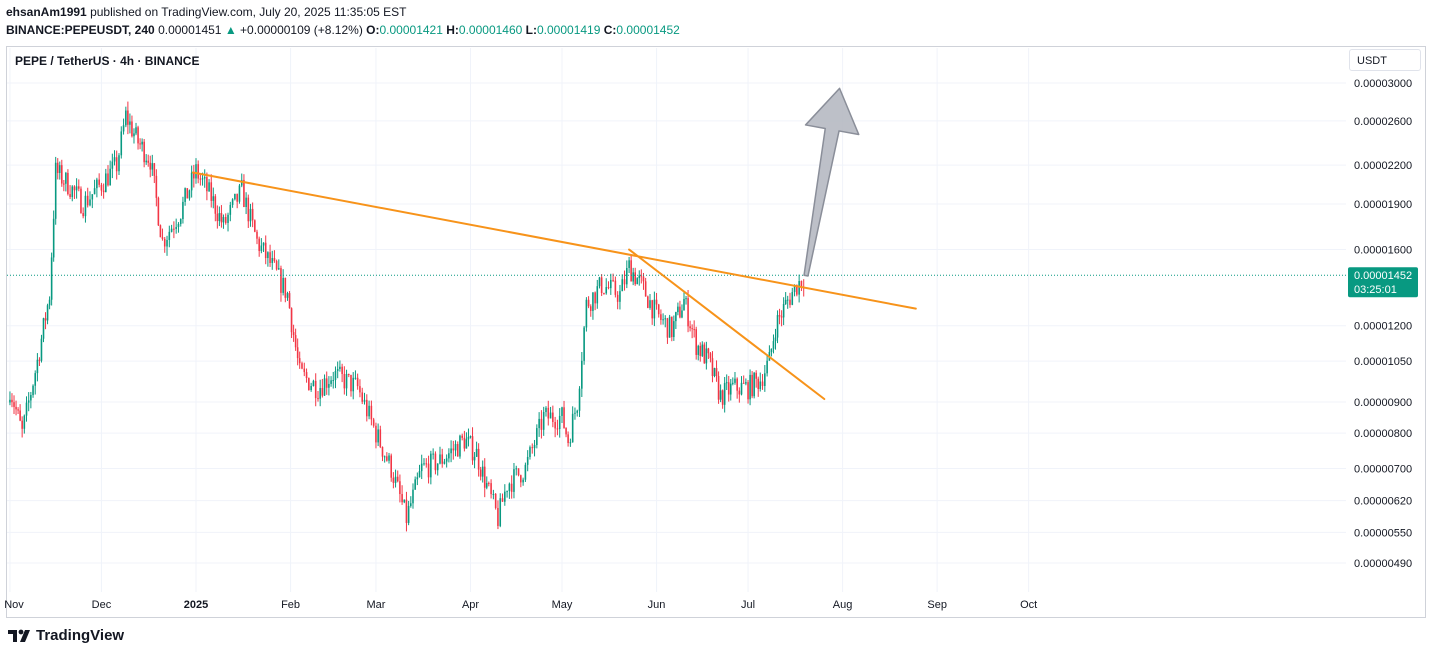 The width and height of the screenshot is (1434, 655). What do you see at coordinates (66, 635) in the screenshot?
I see `tradingview-brand: TradingView` at bounding box center [66, 635].